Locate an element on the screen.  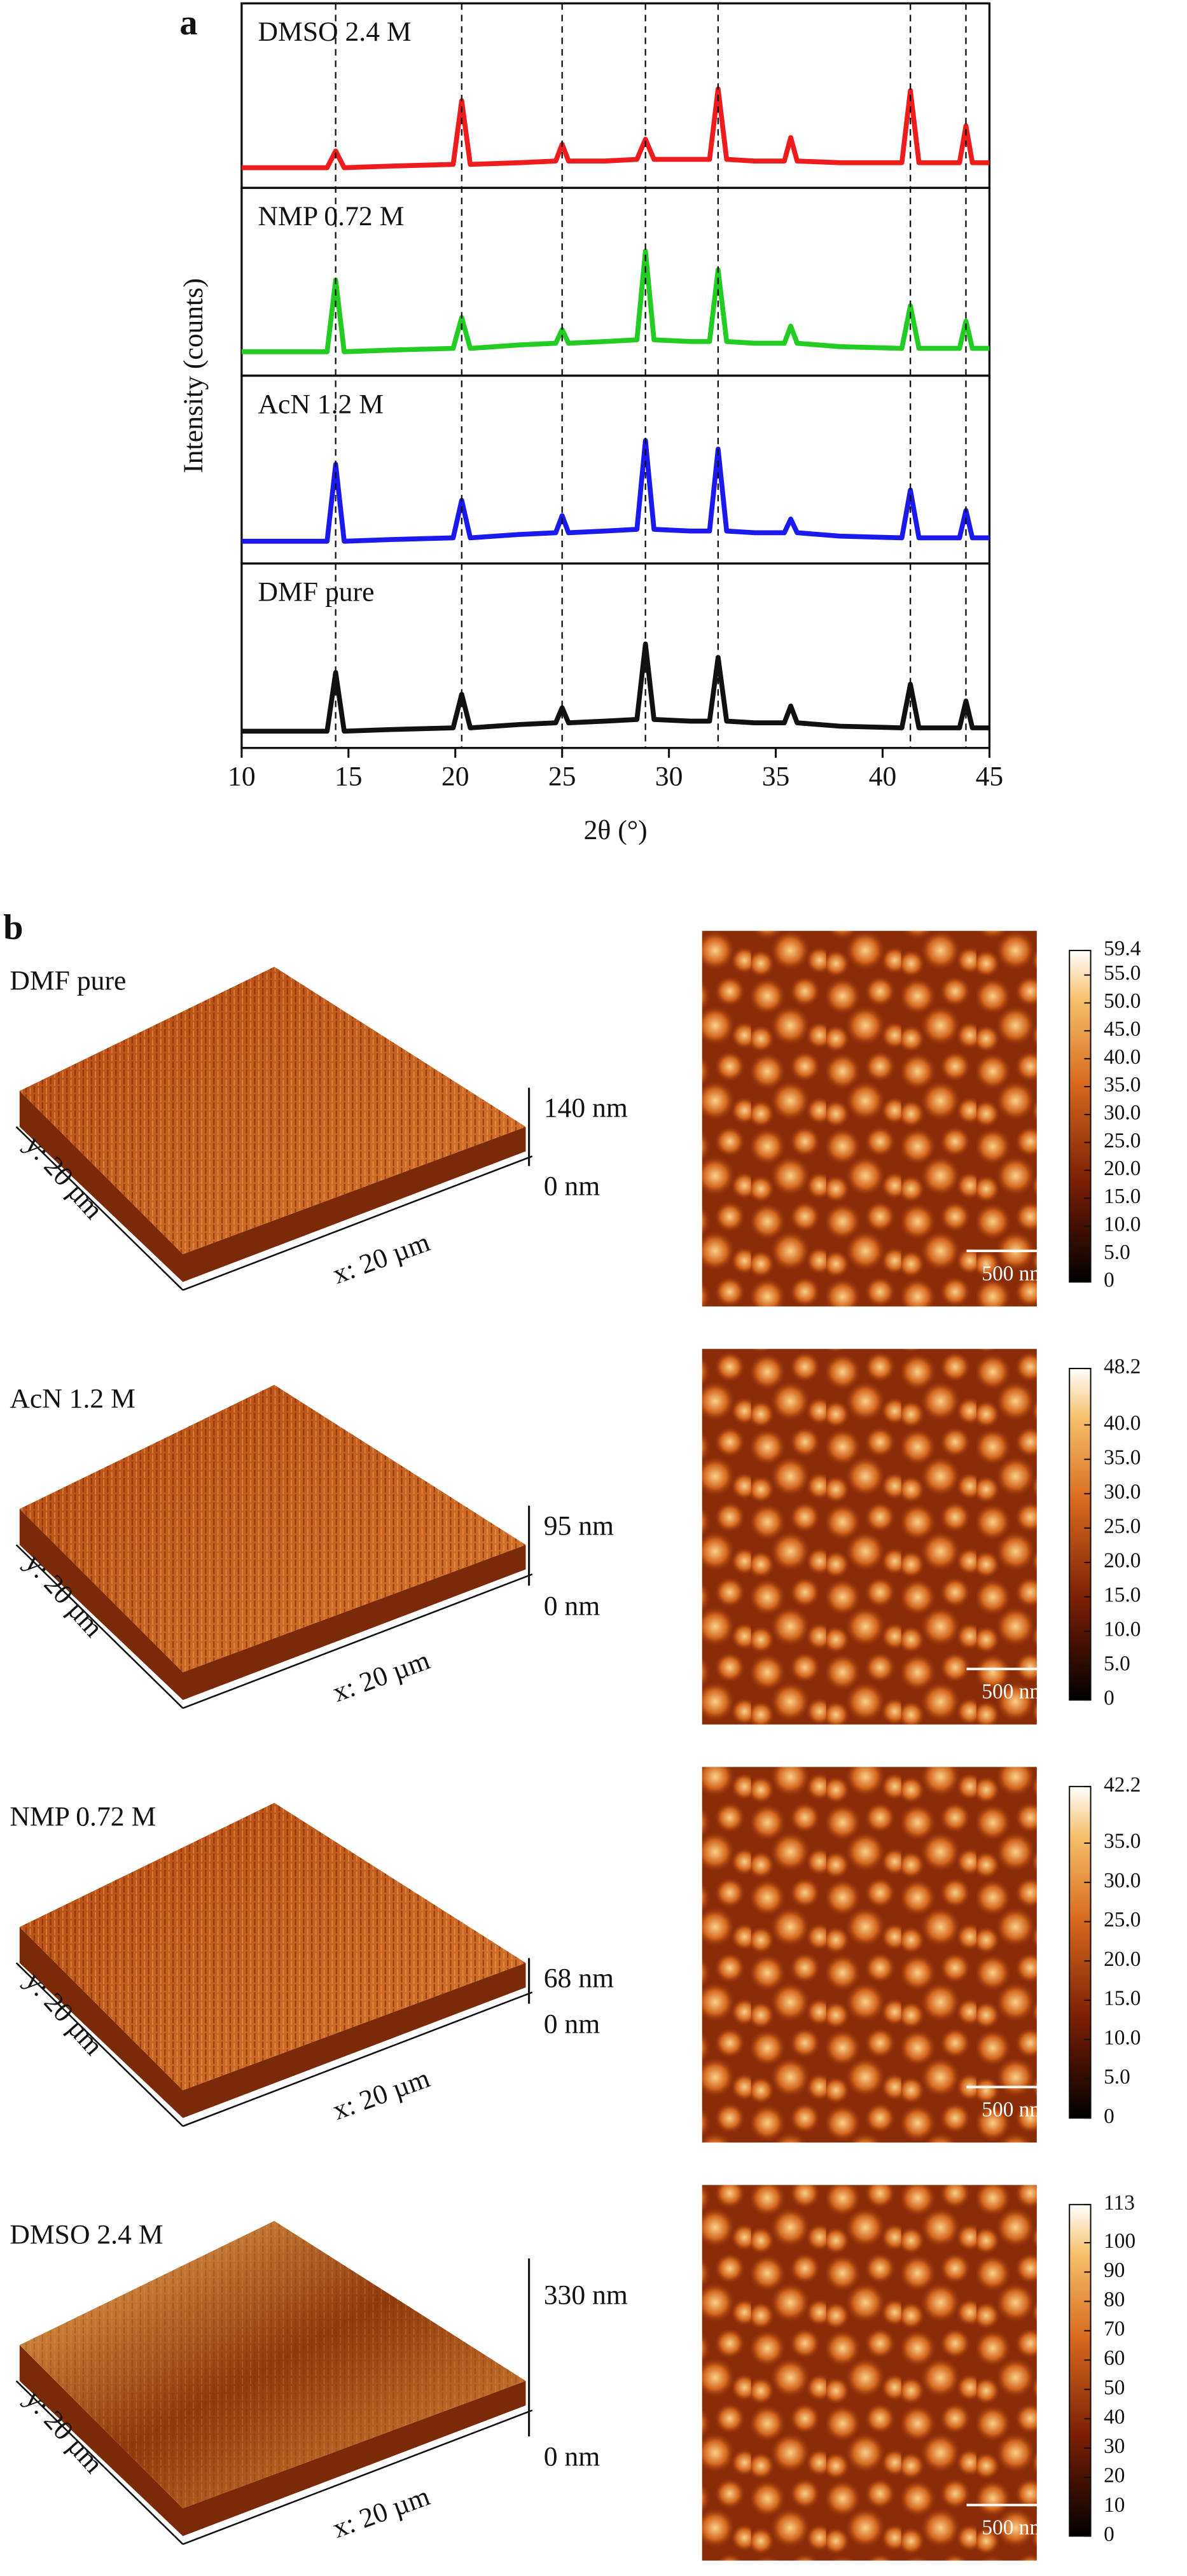
sample-label: AcN 1.2 M is located at coordinates (73, 1398).